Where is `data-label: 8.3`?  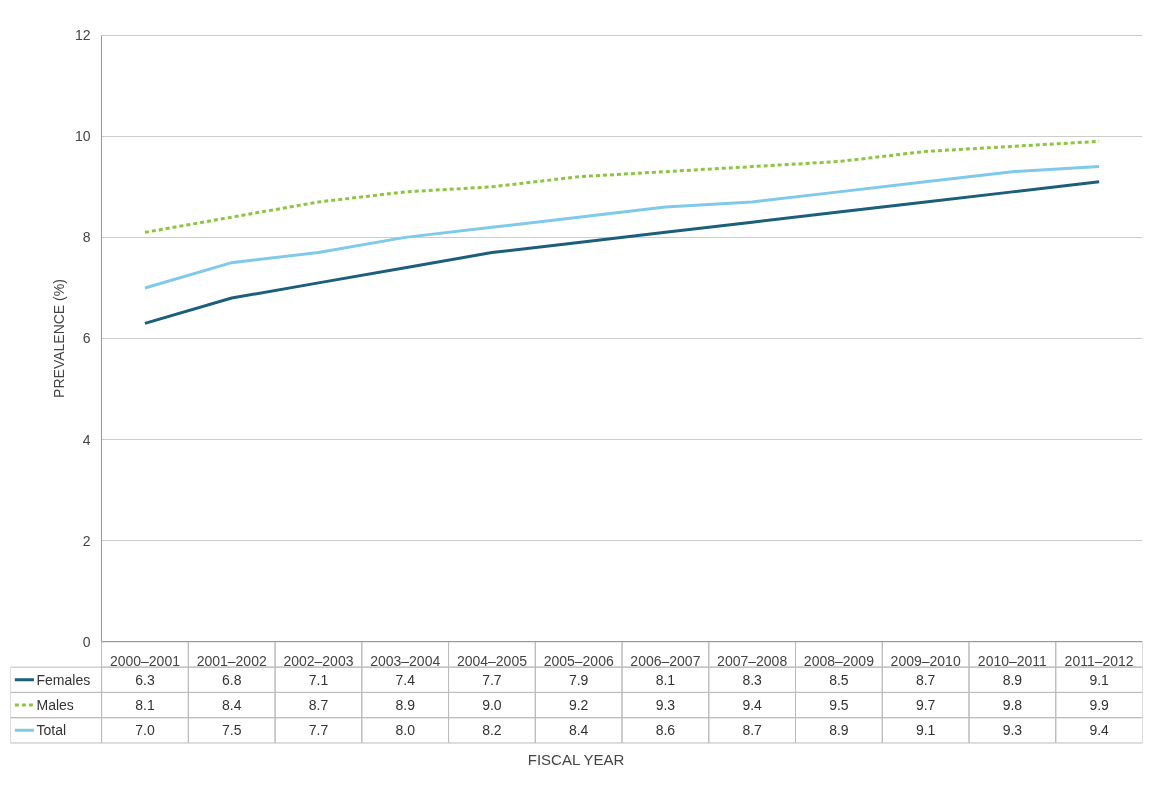 data-label: 8.3 is located at coordinates (752, 679).